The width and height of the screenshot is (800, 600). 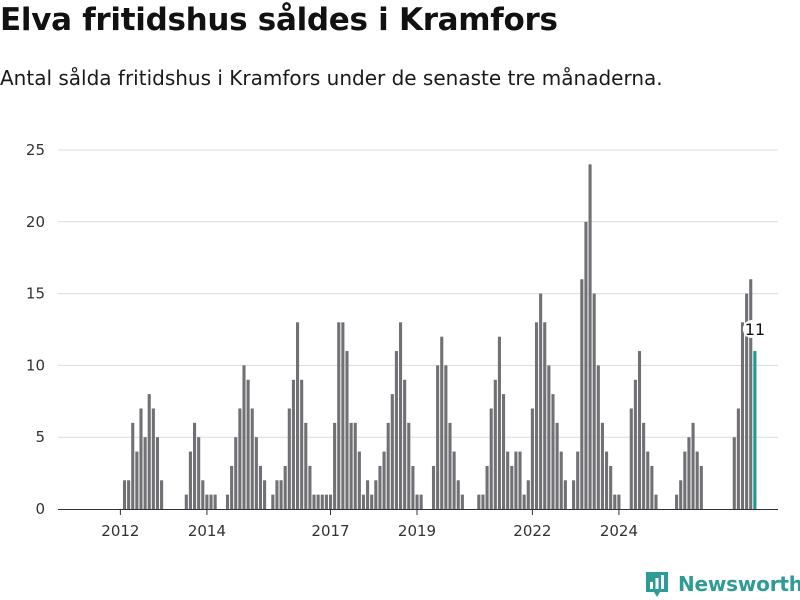 What do you see at coordinates (279, 20) in the screenshot?
I see `chart-title: Elva fritidshus såldes i Kramfors` at bounding box center [279, 20].